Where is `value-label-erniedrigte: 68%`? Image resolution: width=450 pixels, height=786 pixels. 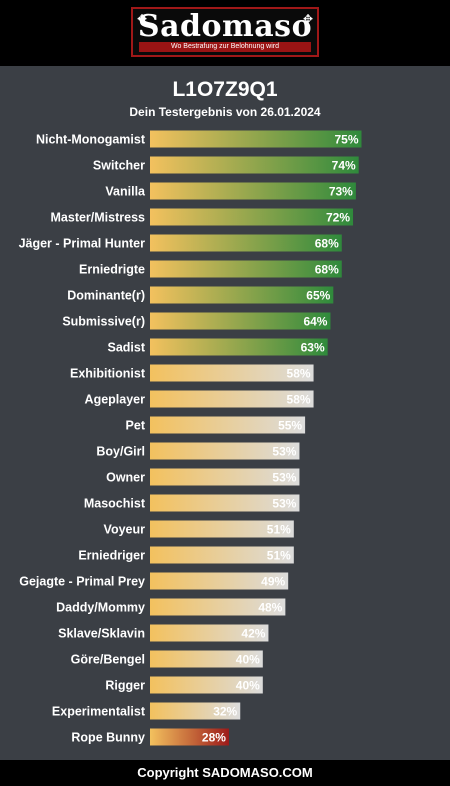 value-label-erniedrigte: 68% is located at coordinates (327, 270).